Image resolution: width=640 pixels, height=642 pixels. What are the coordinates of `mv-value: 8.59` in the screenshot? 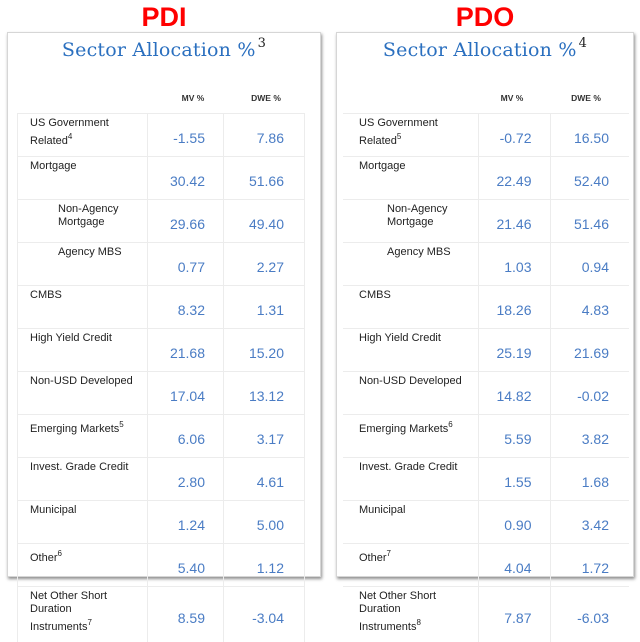 It's located at (186, 614).